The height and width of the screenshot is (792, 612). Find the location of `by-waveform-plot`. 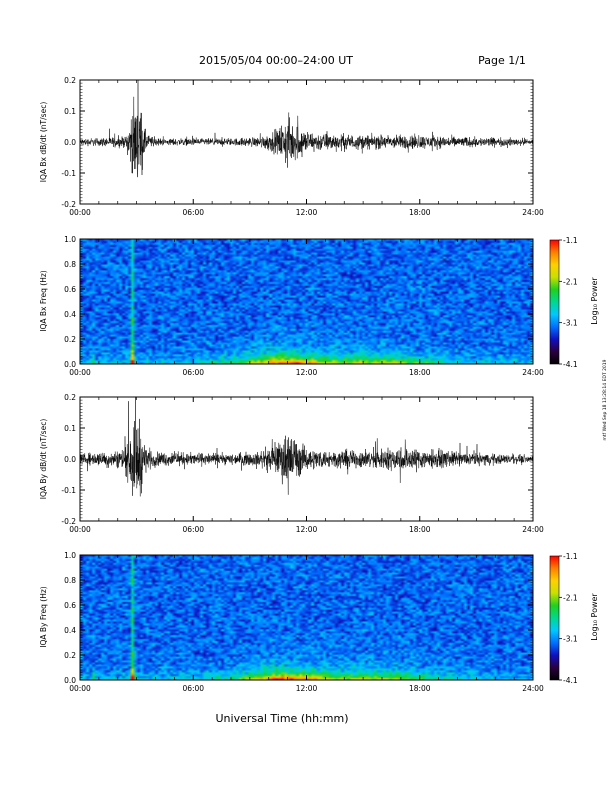

by-waveform-plot is located at coordinates (306, 446).